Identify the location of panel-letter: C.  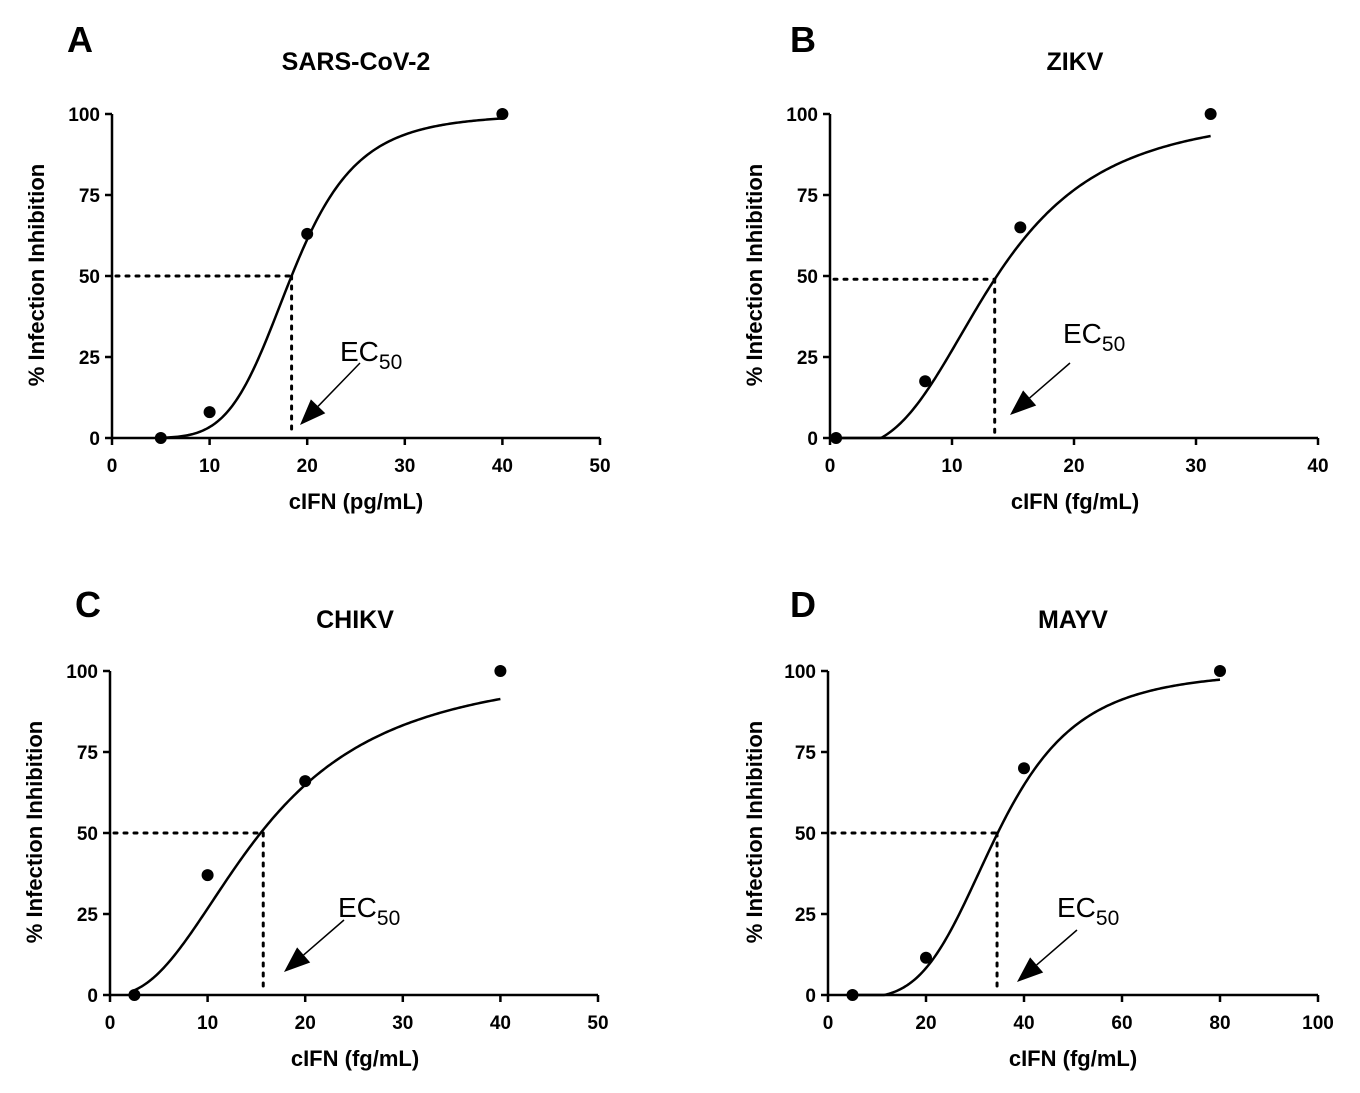
(88, 604).